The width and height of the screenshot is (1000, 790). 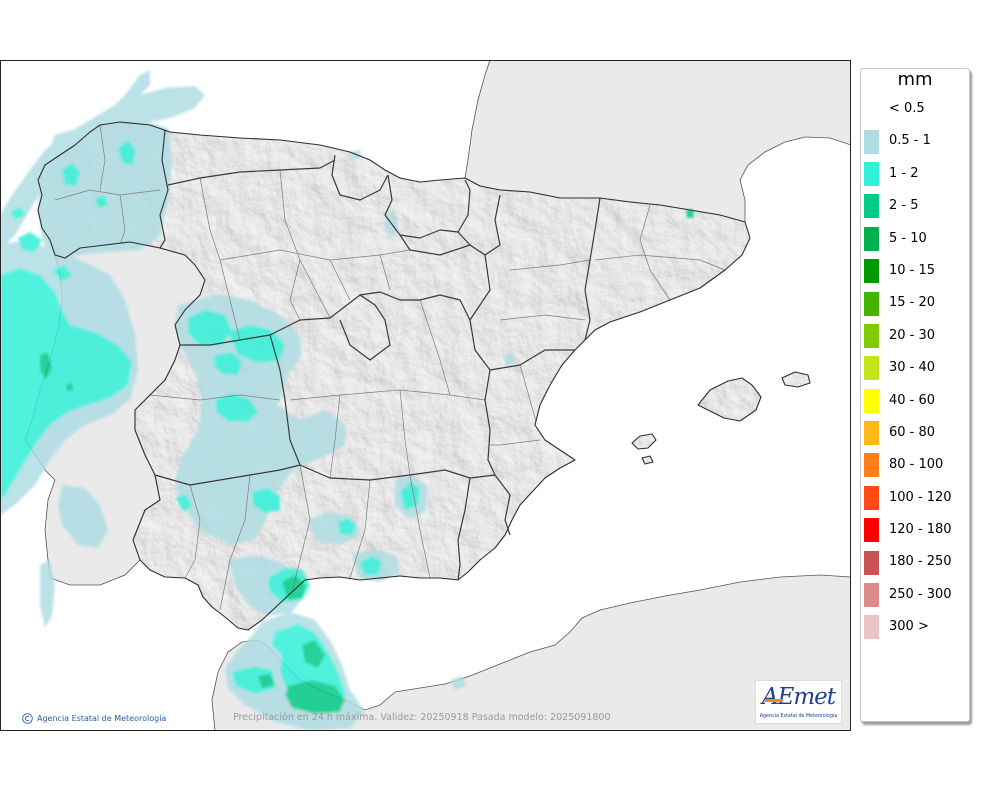 I want to click on legend-label: 1 - 2, so click(x=904, y=173).